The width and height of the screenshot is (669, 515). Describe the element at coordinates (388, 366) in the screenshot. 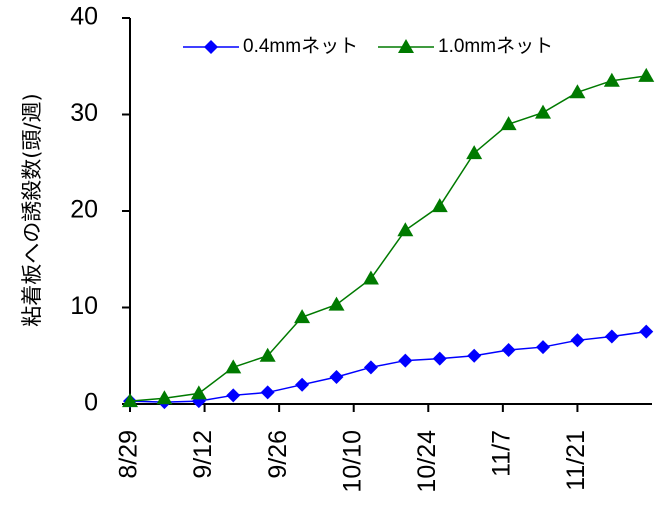

I see `series-line` at that location.